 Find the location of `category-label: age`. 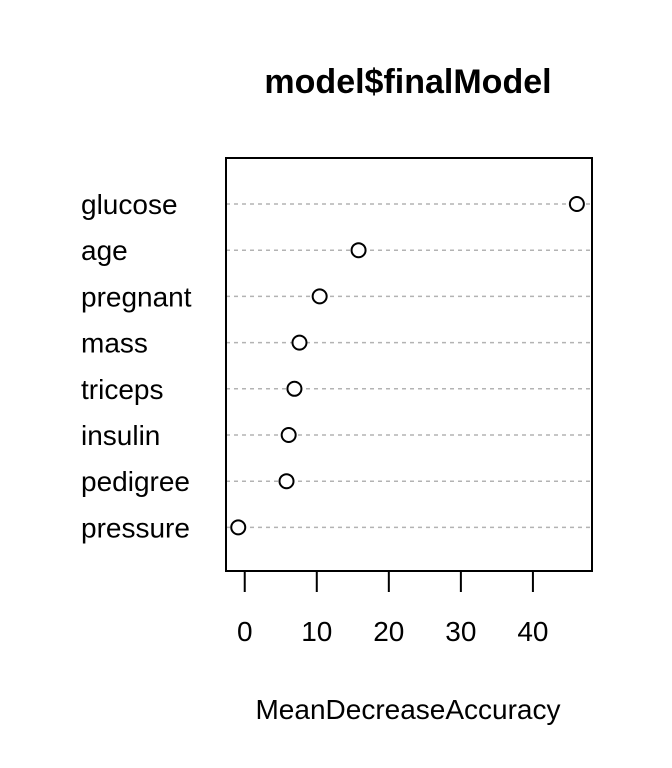

category-label: age is located at coordinates (104, 250).